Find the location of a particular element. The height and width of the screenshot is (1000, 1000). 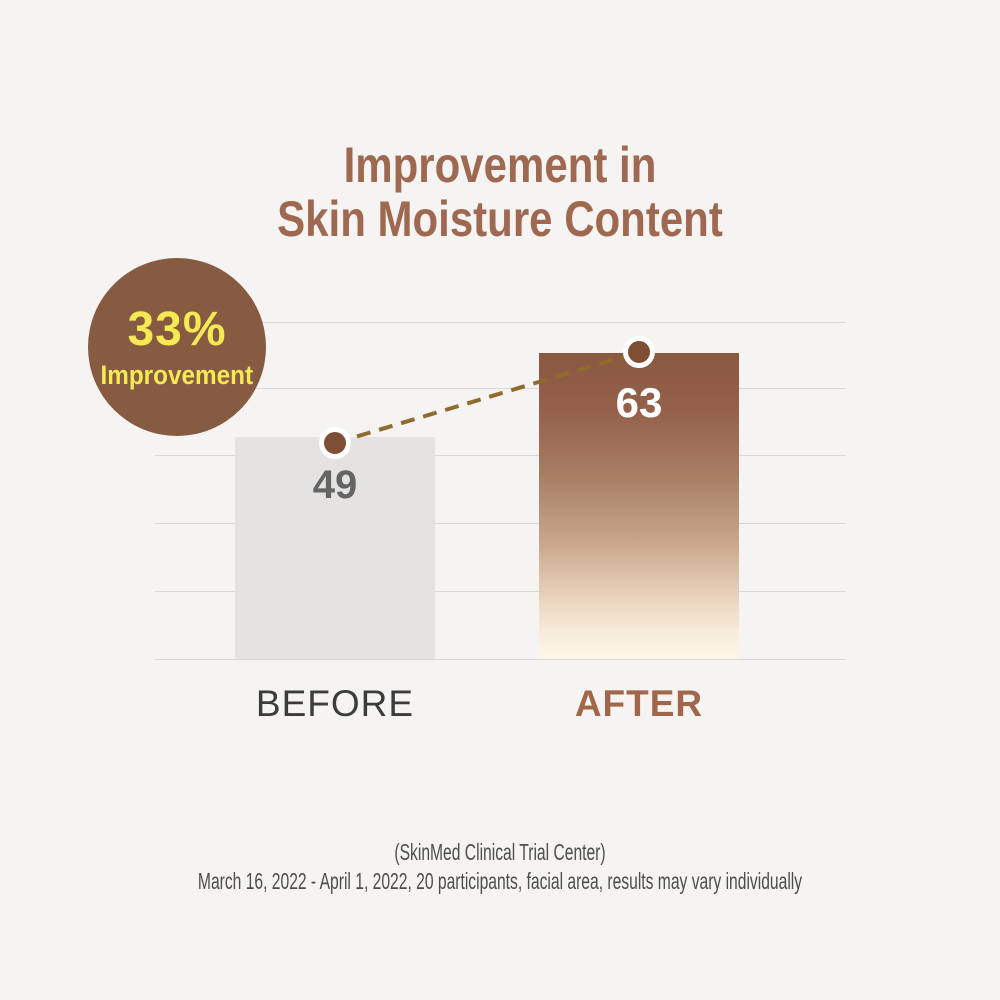

before-marker-dot-icon is located at coordinates (335, 443).